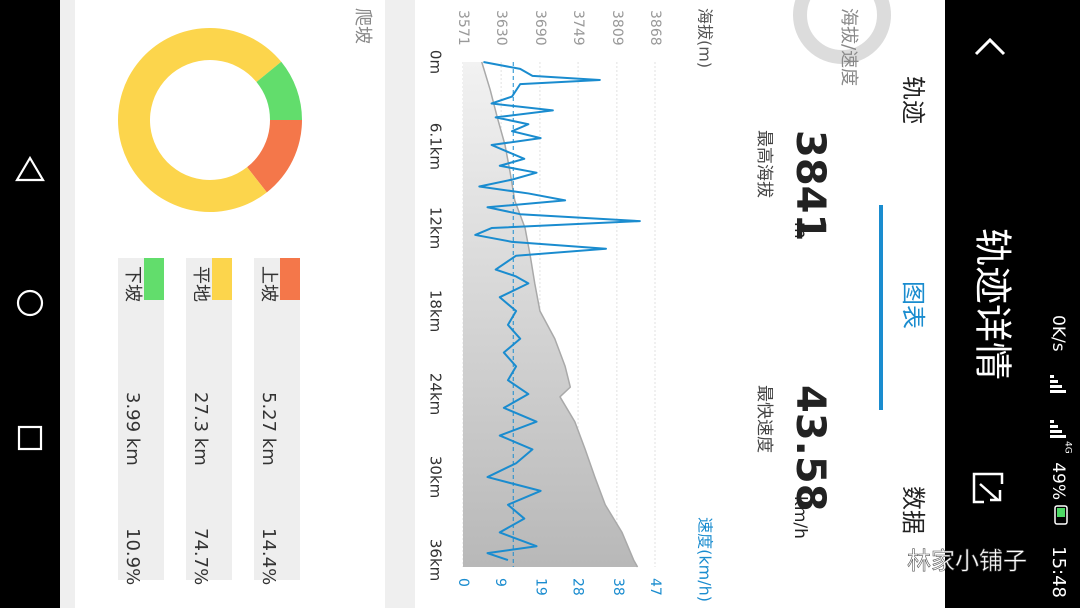 The image size is (1080, 608). What do you see at coordinates (132, 284) in the screenshot?
I see `legend-name: 下坡` at bounding box center [132, 284].